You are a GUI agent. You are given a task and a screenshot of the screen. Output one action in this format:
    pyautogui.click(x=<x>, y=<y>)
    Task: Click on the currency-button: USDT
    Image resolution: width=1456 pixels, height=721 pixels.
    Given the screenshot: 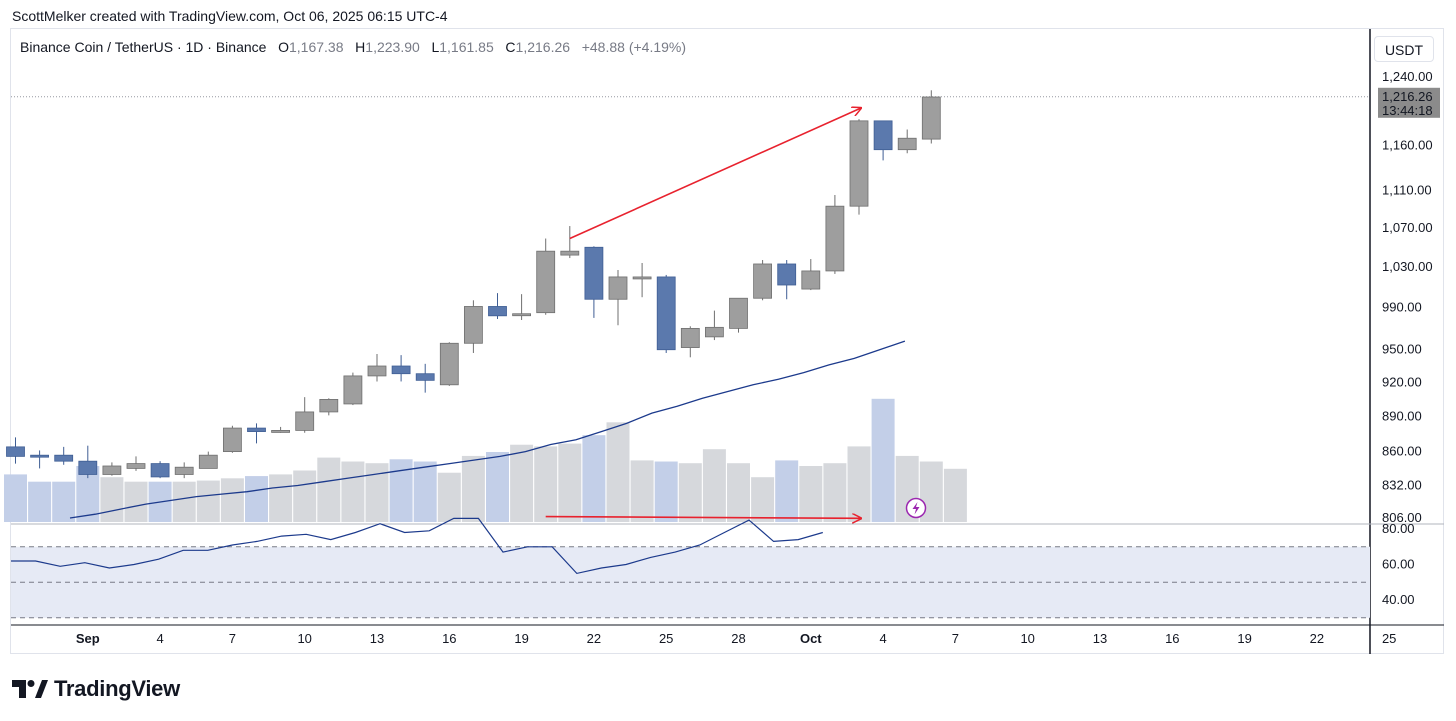 What is the action you would take?
    pyautogui.click(x=1404, y=49)
    